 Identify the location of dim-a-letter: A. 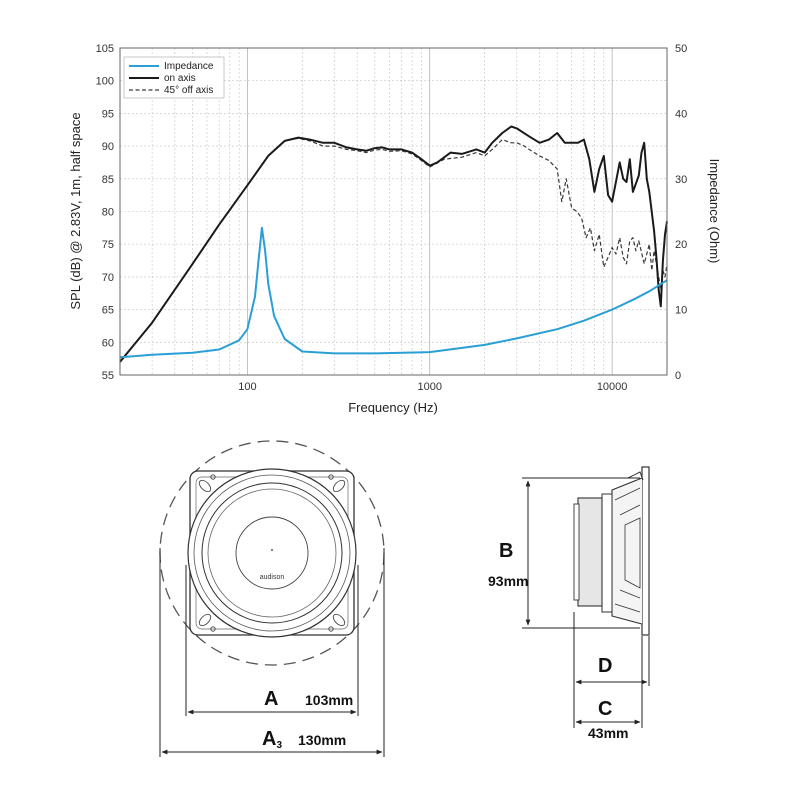
(271, 699).